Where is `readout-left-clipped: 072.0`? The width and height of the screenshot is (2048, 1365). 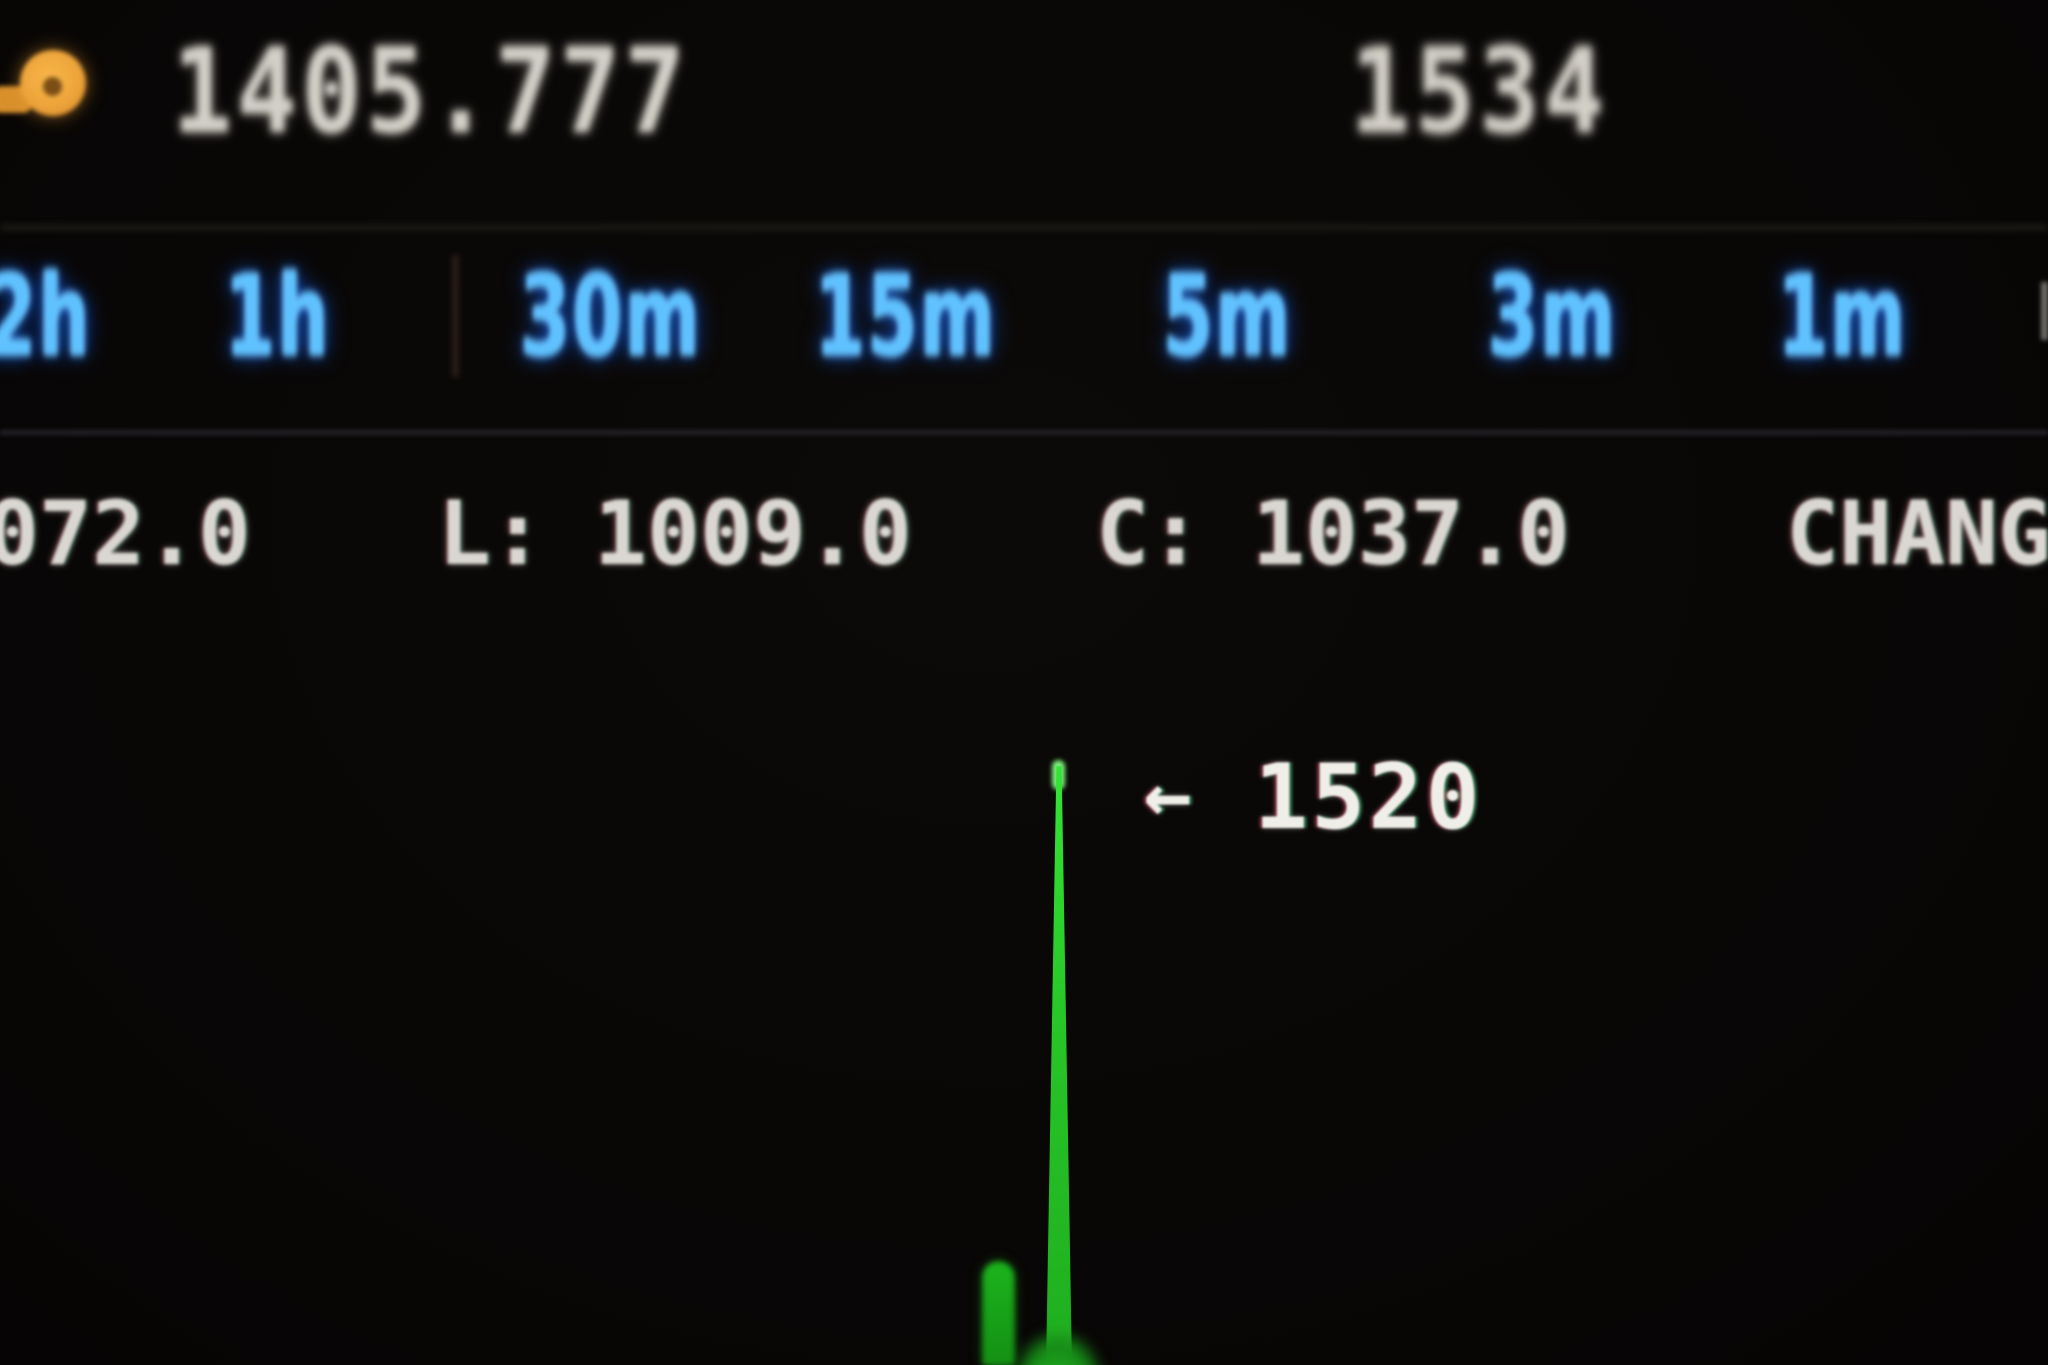 readout-left-clipped: 072.0 is located at coordinates (125, 533).